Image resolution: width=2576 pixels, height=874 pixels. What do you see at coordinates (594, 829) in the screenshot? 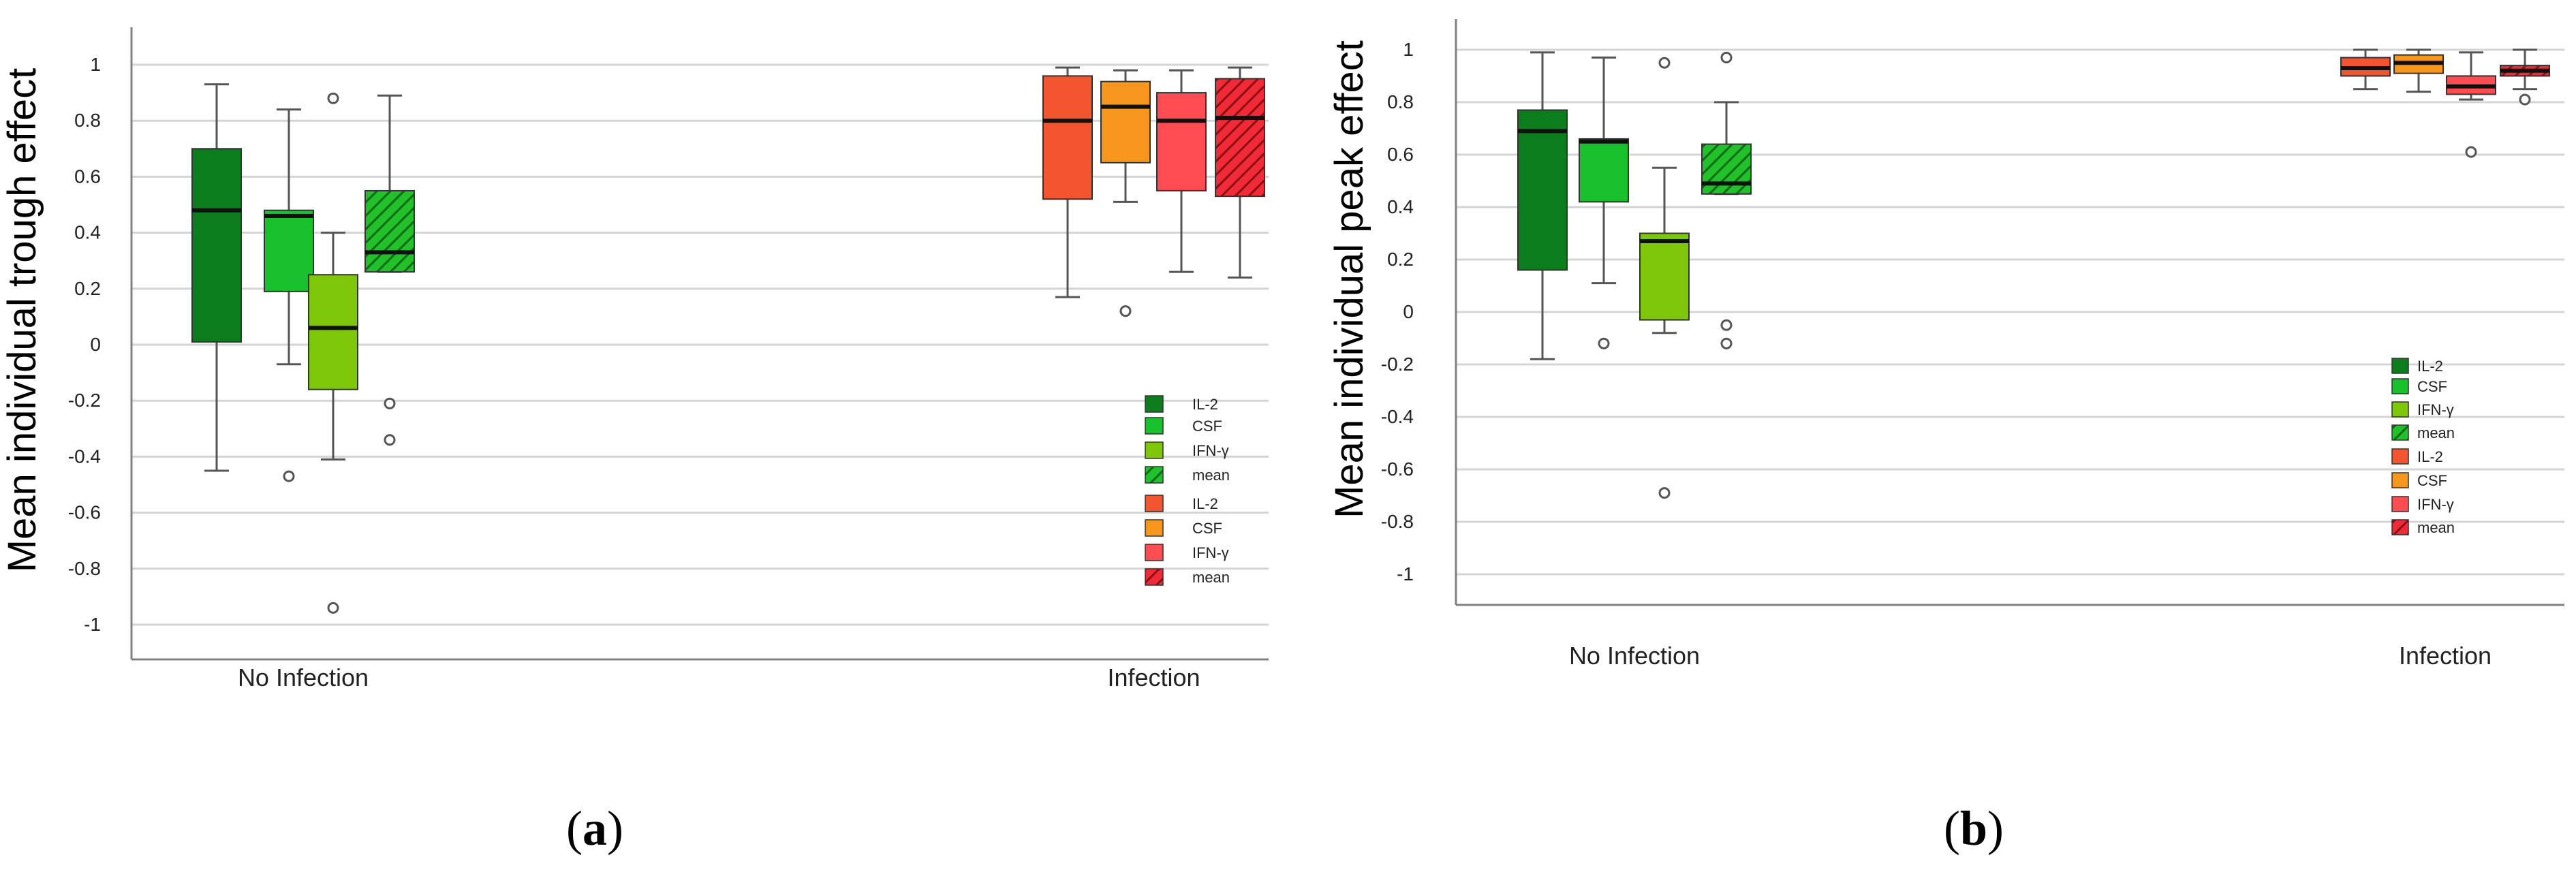
I see `panel-a-label: (a)` at bounding box center [594, 829].